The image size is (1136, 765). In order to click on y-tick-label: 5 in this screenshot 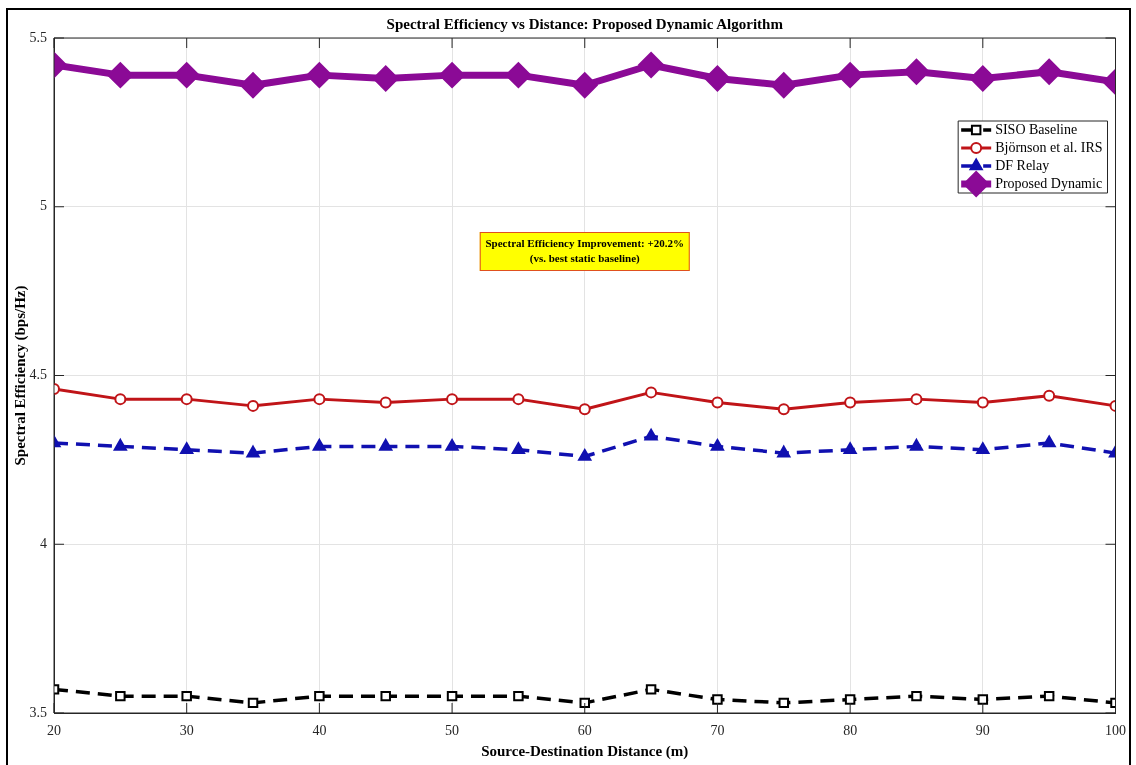, I will do `click(43, 206)`.